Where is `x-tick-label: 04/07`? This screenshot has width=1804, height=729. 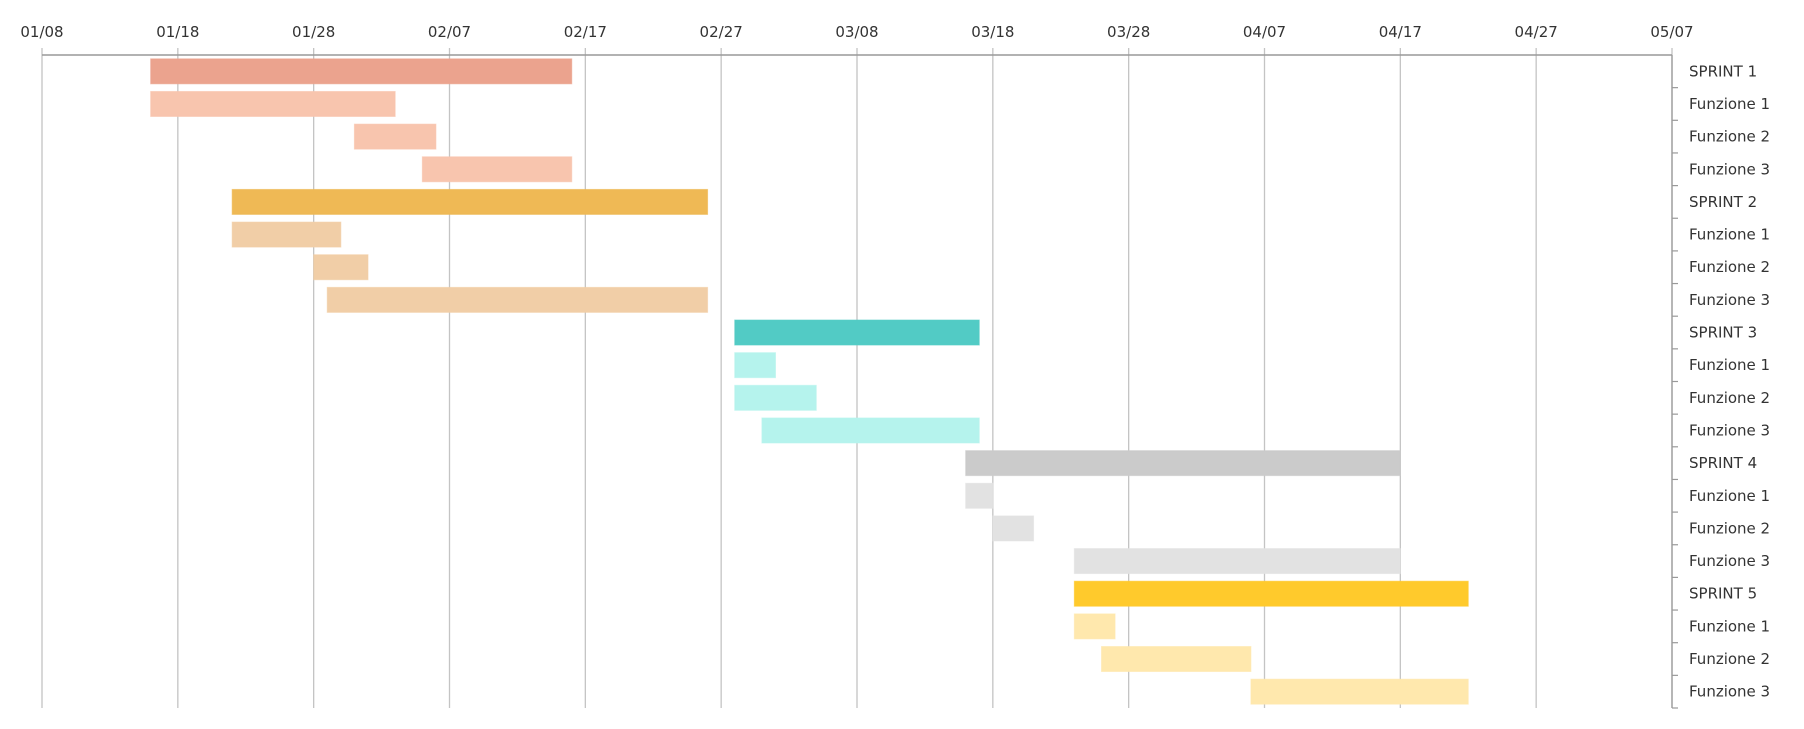 x-tick-label: 04/07 is located at coordinates (1264, 32).